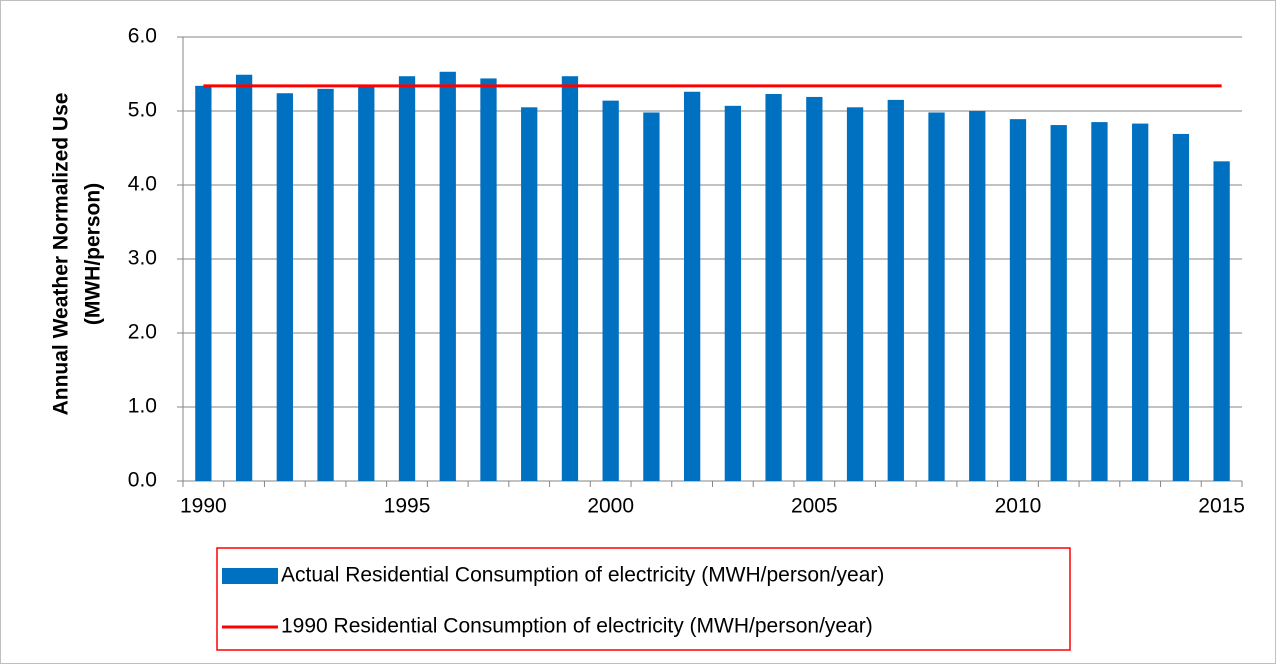 This screenshot has width=1276, height=664. I want to click on legend-box, so click(643, 599).